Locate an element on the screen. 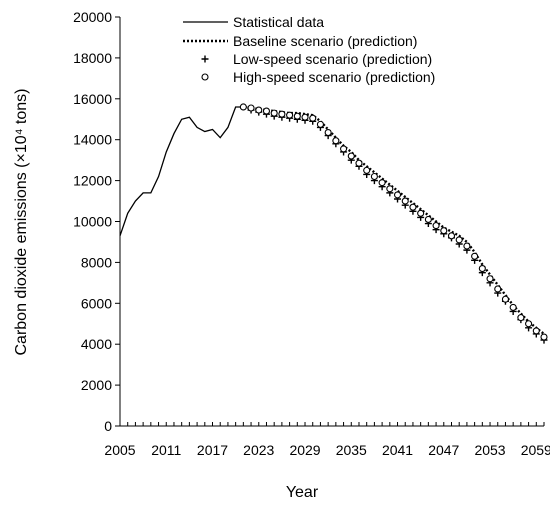 This screenshot has width=550, height=507. x-tick-label: 2023 is located at coordinates (258, 450).